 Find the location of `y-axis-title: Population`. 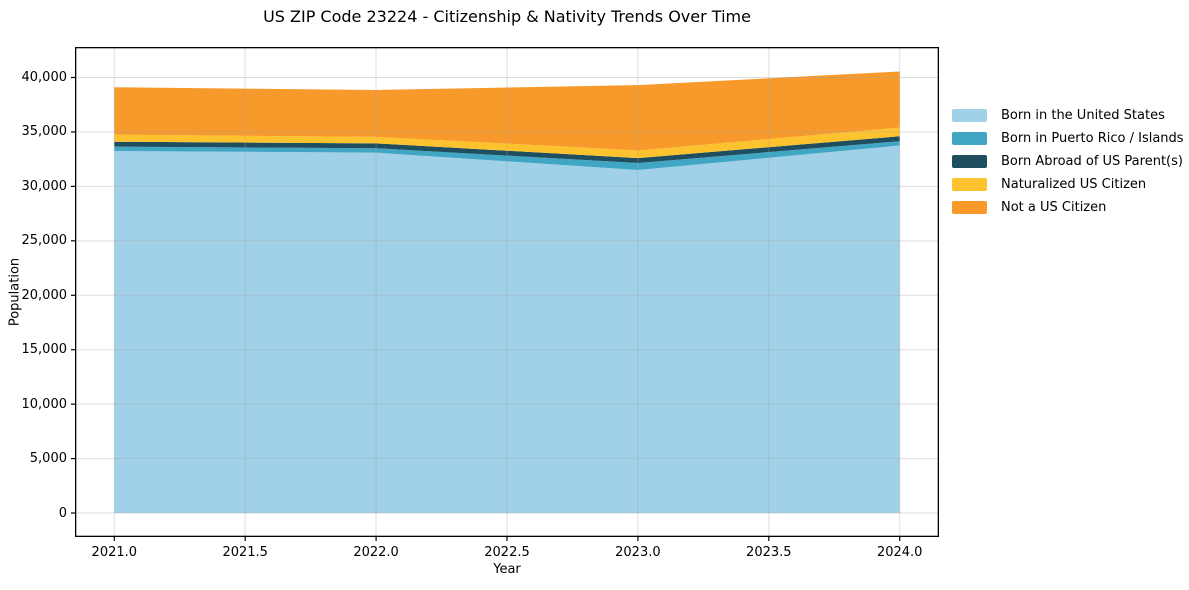

y-axis-title: Population is located at coordinates (15, 292).